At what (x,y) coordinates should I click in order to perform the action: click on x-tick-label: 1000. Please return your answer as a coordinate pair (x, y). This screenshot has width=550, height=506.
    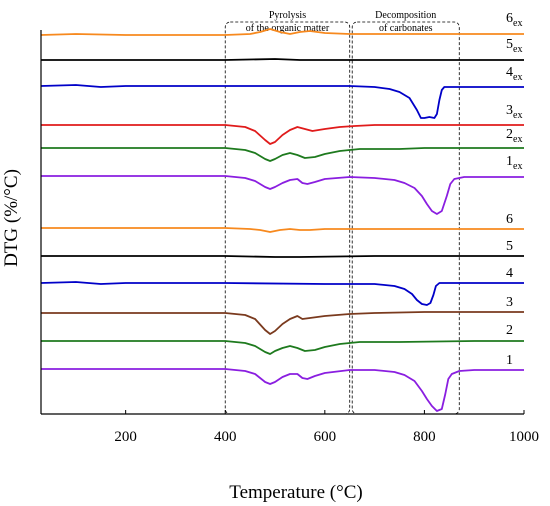
    Looking at the image, I should click on (524, 437).